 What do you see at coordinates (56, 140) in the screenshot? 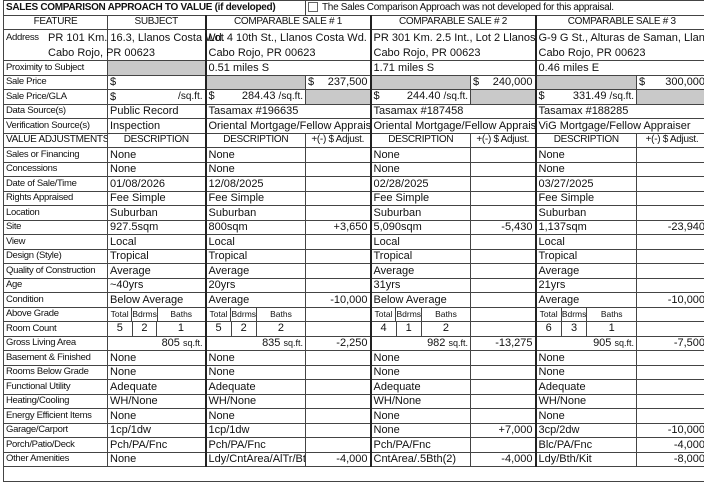
I see `value-adjustments-label: VALUE ADJUSTMENTS` at bounding box center [56, 140].